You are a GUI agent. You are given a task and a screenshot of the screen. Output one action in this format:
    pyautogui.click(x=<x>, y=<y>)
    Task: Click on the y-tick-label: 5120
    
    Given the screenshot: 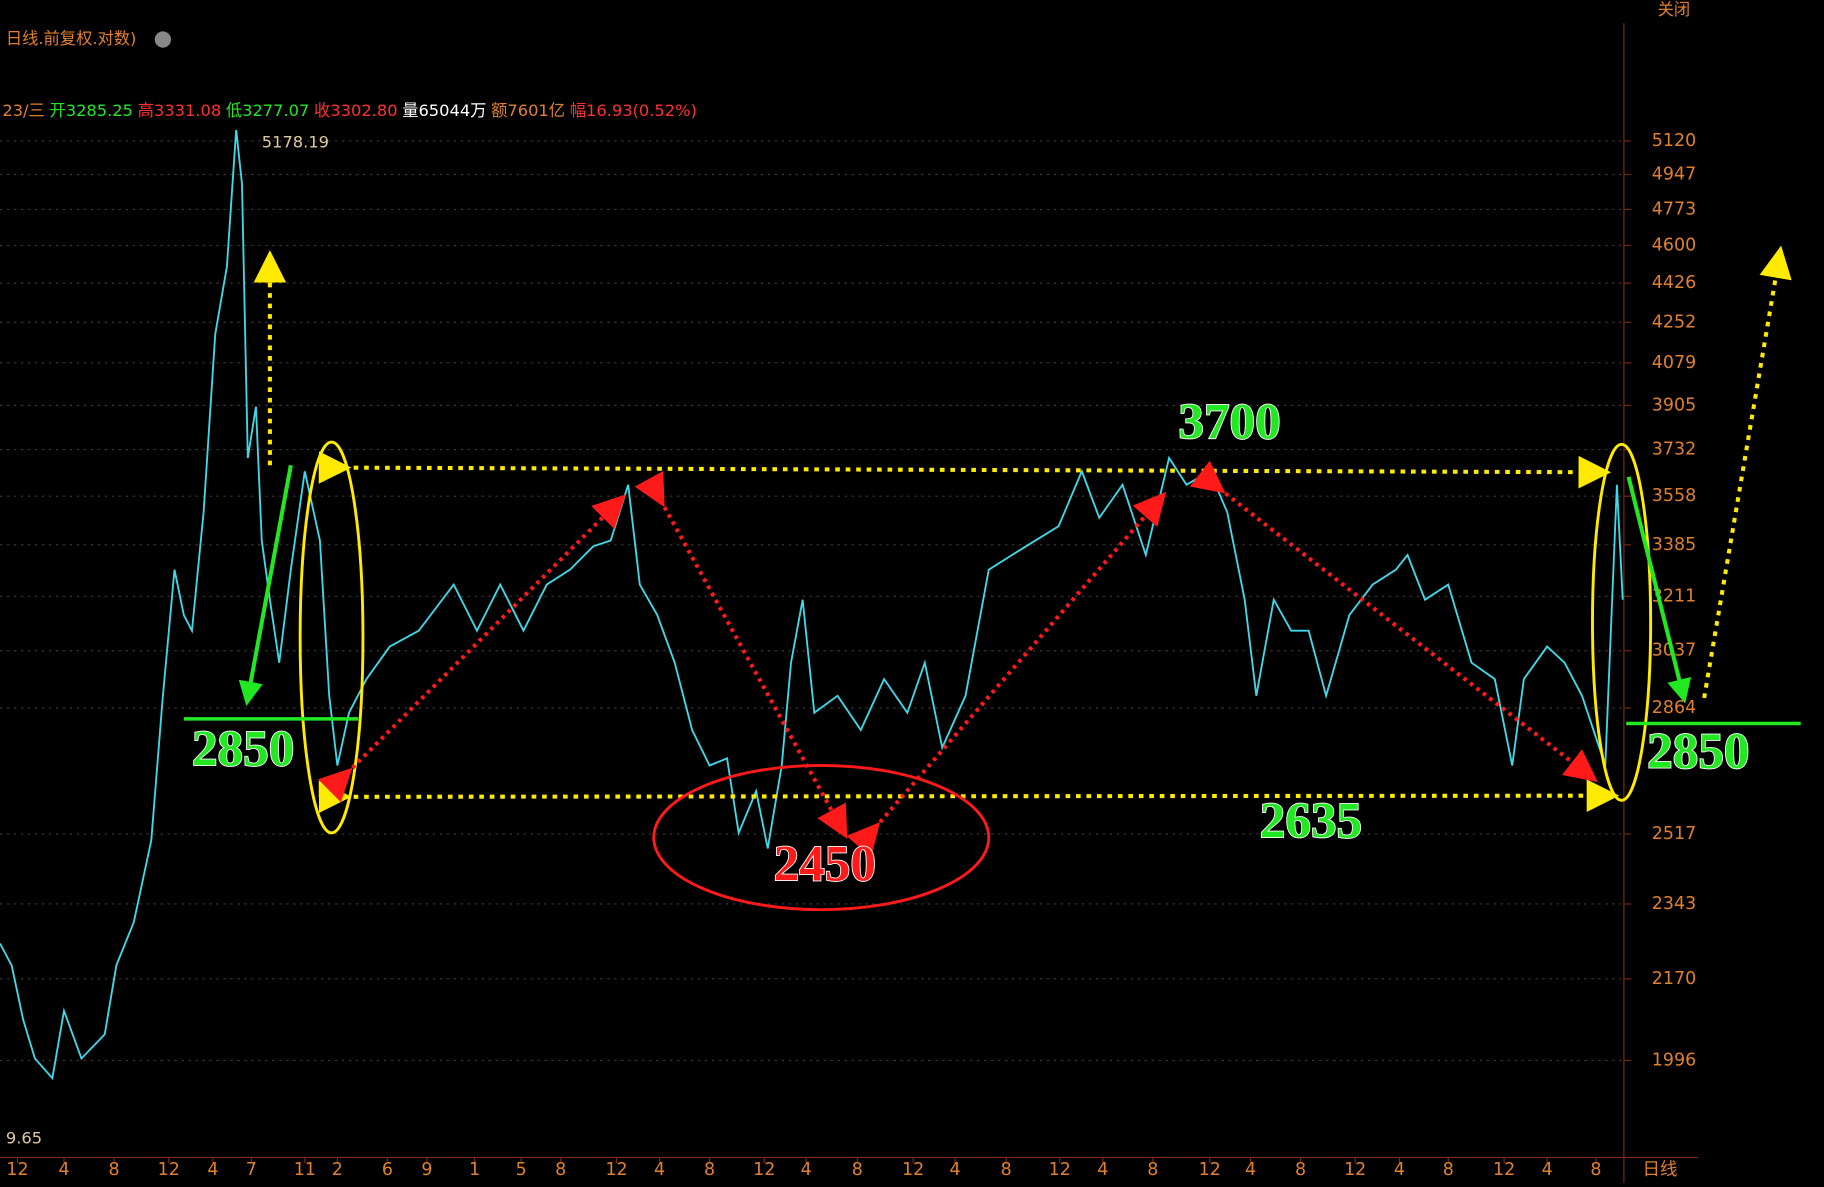 What is the action you would take?
    pyautogui.click(x=1674, y=141)
    